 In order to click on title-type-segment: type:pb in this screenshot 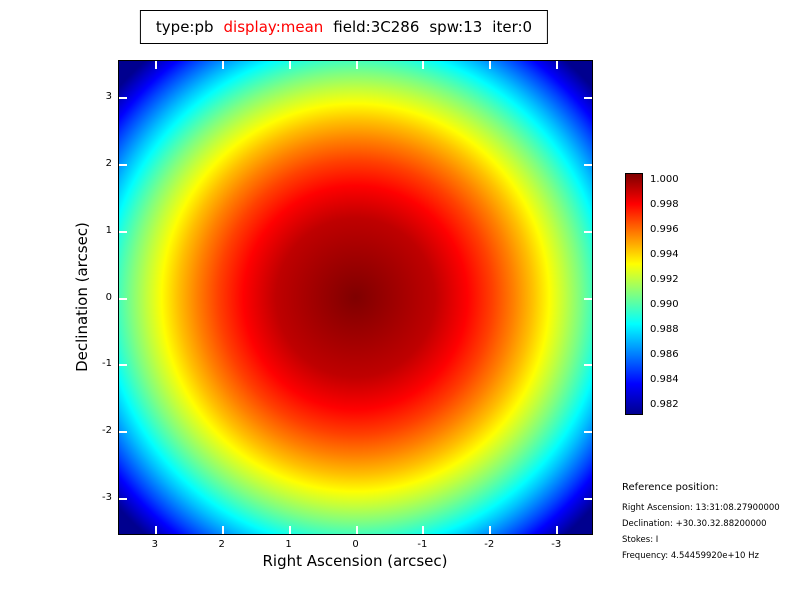, I will do `click(184, 27)`.